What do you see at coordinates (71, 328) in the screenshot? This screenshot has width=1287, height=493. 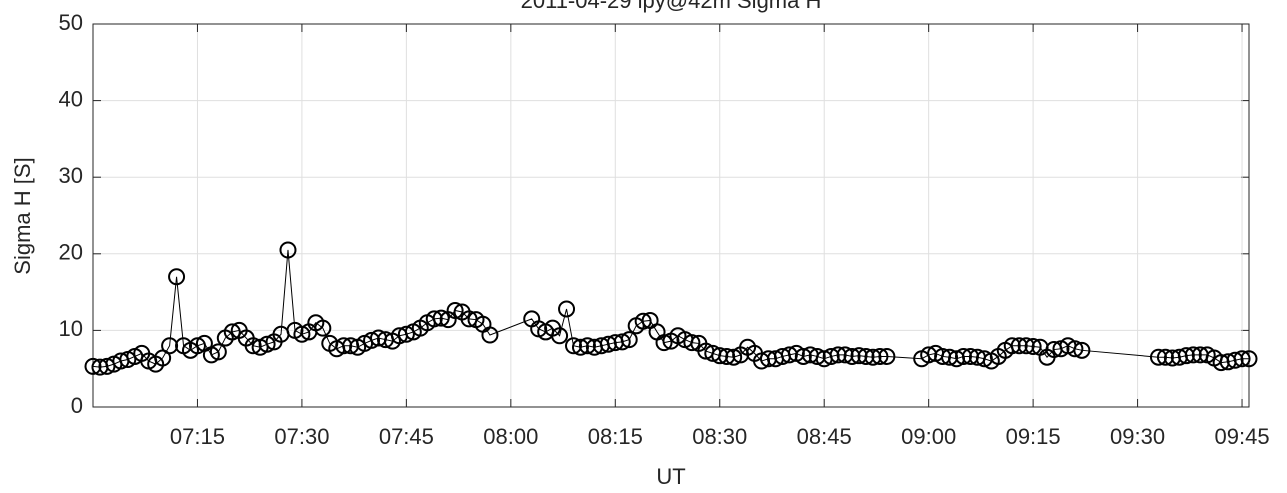 I see `y-tick-label: 10` at bounding box center [71, 328].